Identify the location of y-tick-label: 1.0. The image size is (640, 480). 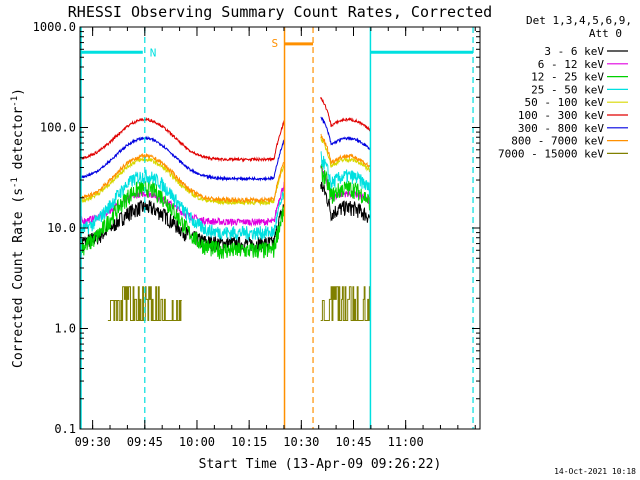
(65, 329).